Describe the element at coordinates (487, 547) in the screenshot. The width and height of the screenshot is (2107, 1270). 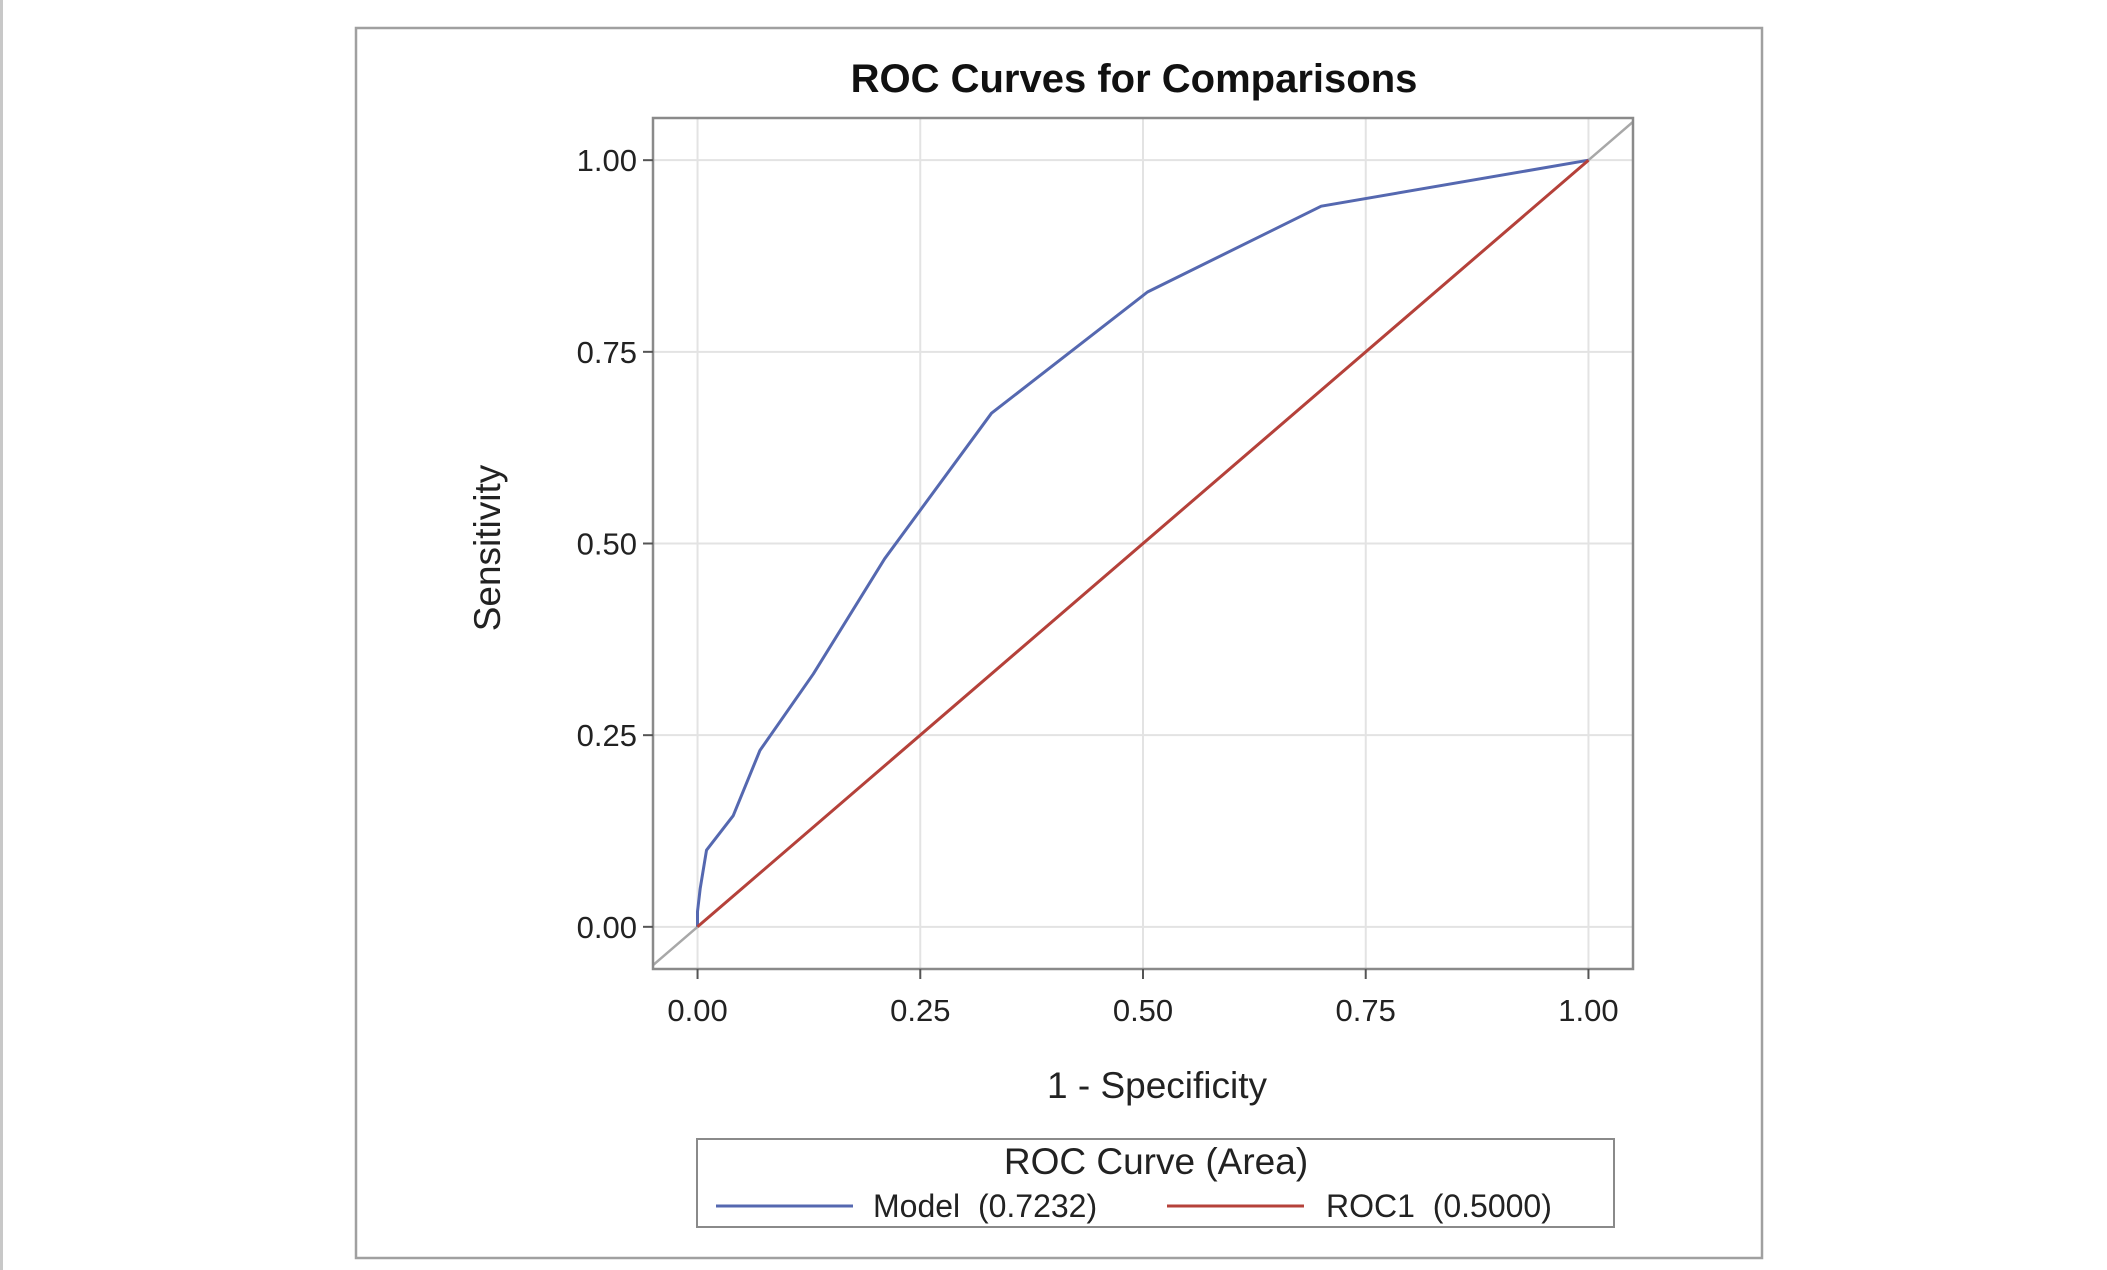
I see `y-axis-label: Sensitivity` at that location.